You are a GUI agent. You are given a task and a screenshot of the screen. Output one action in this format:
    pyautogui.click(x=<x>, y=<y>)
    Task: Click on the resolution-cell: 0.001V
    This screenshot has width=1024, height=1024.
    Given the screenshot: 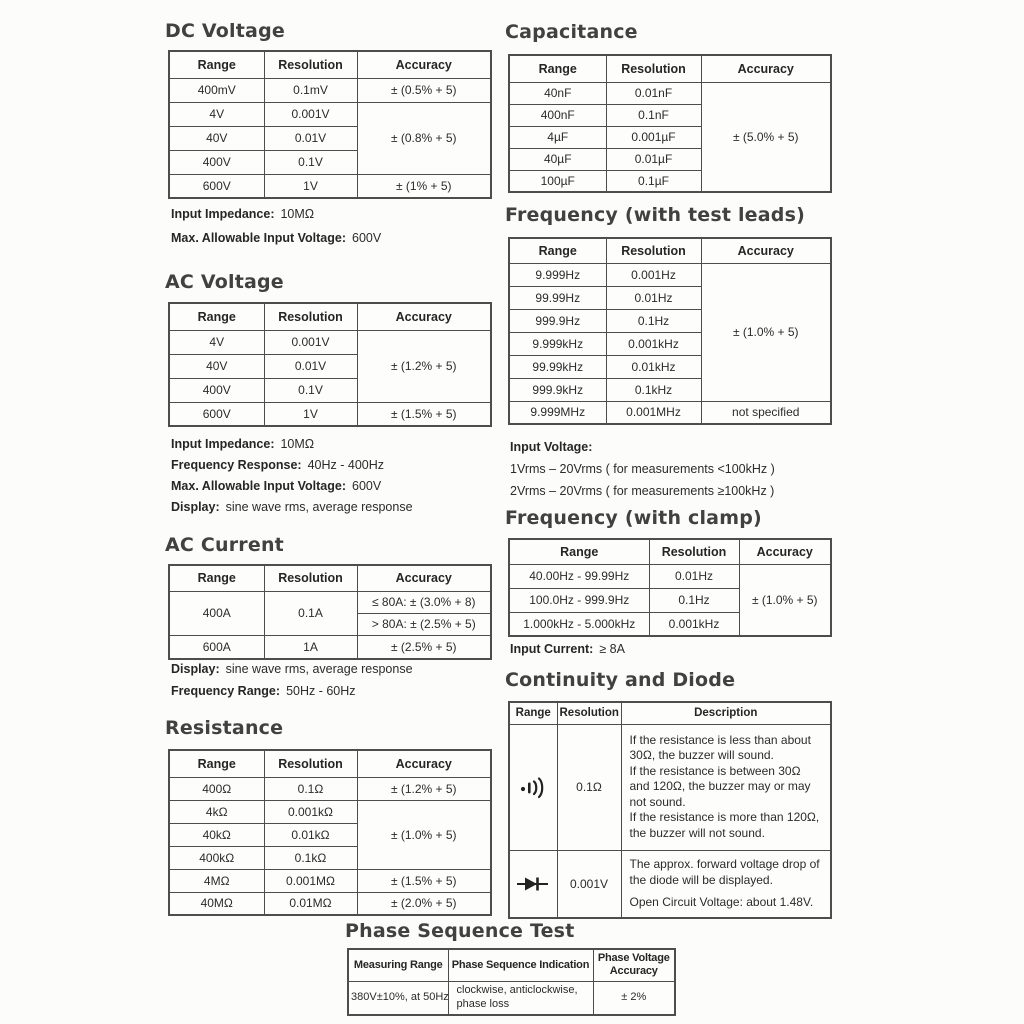 What is the action you would take?
    pyautogui.click(x=310, y=114)
    